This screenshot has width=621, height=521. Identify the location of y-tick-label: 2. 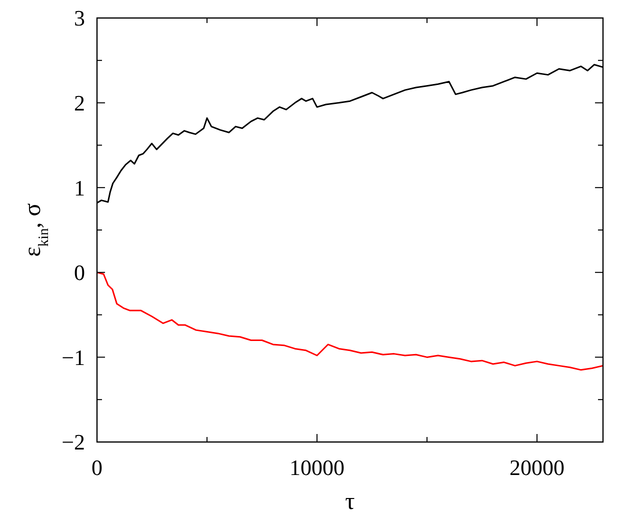
(79, 103).